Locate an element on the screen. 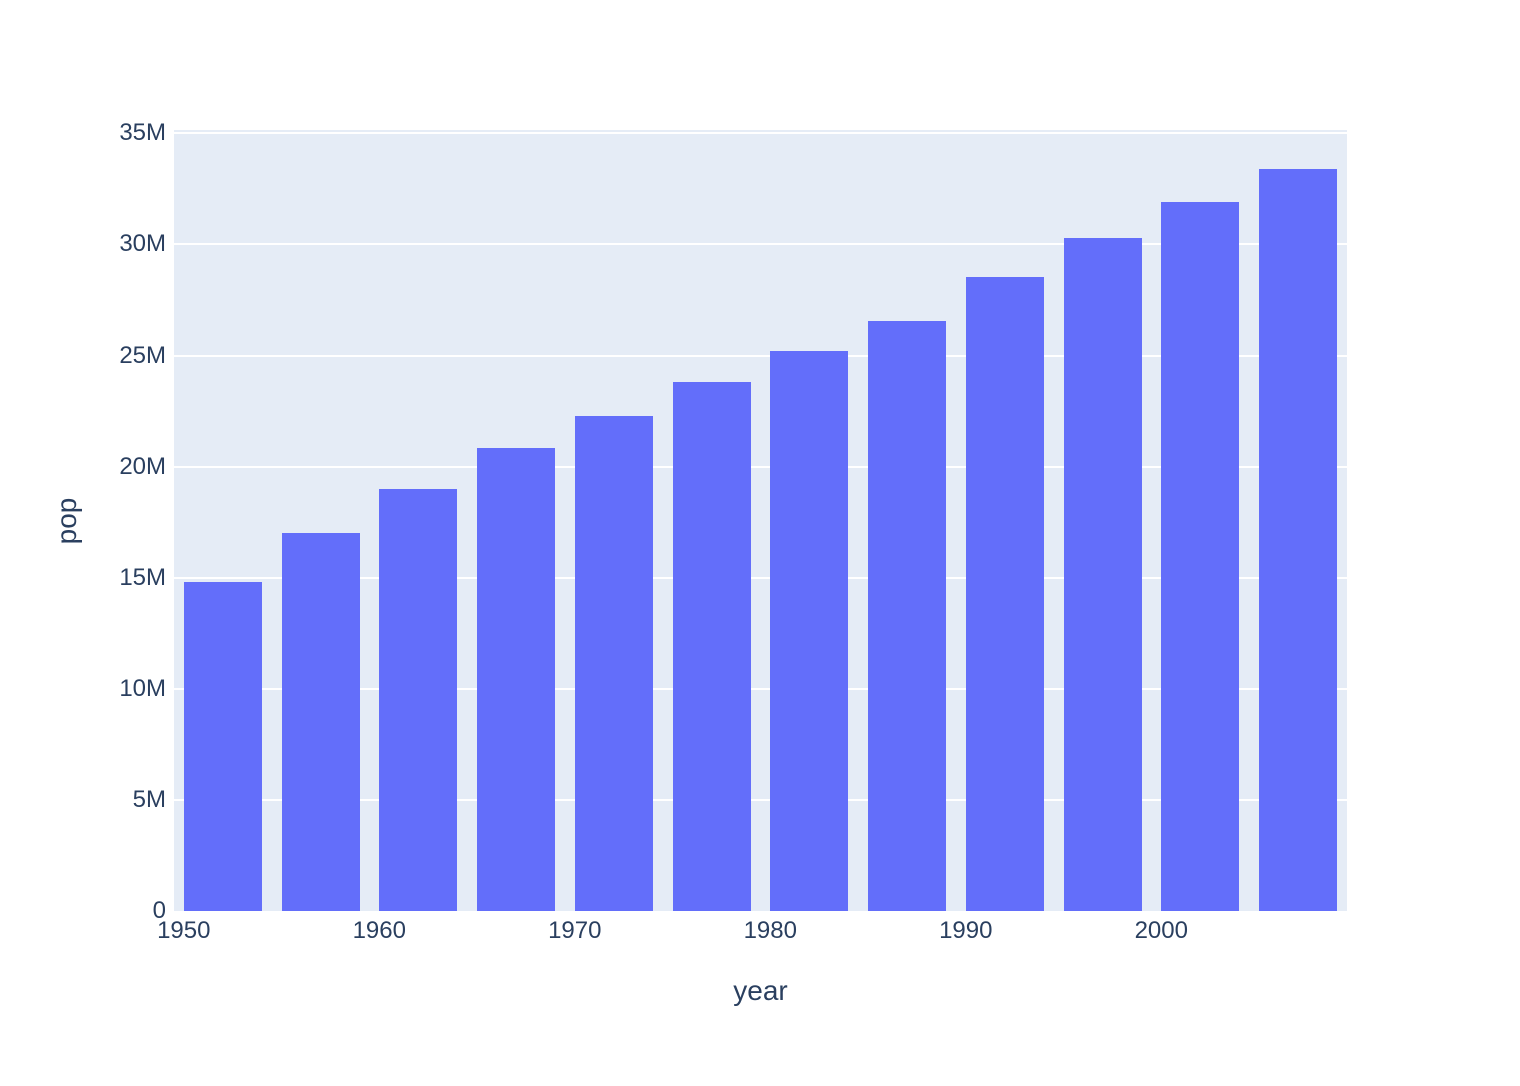  y-tick-label-10M: 10M is located at coordinates (142, 688).